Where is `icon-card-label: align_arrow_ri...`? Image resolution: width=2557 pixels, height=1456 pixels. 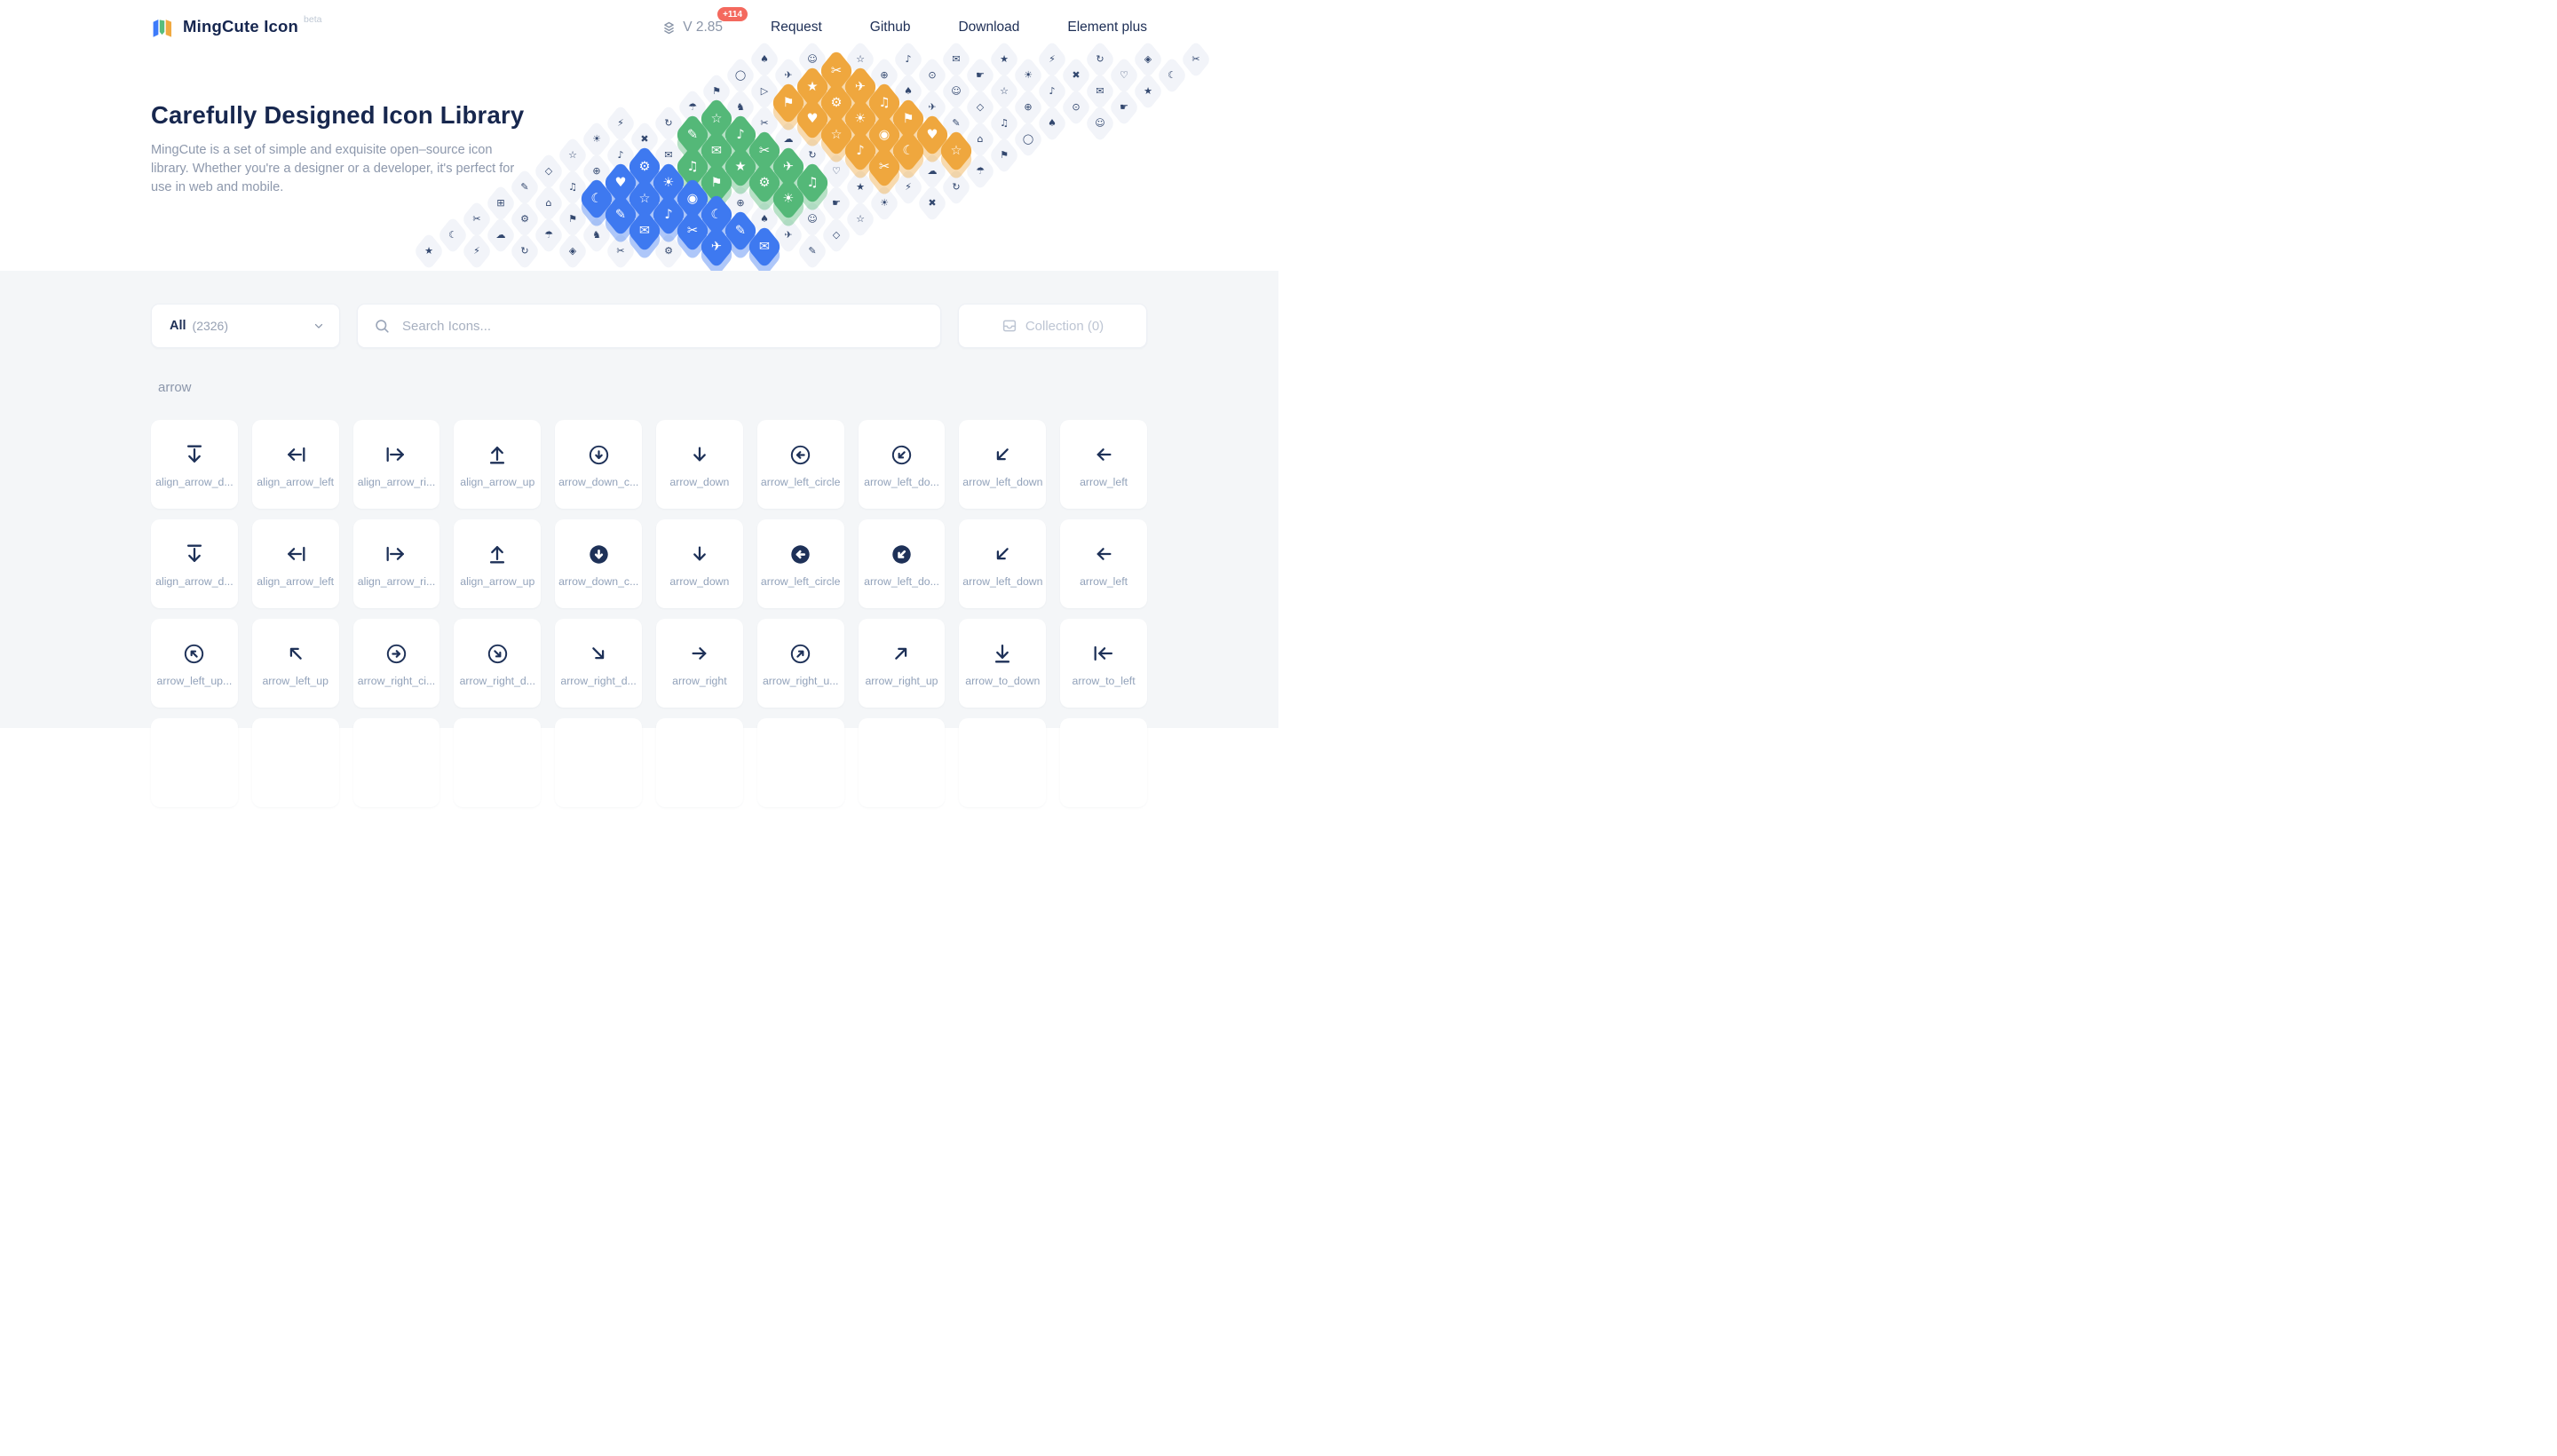
icon-card-label: align_arrow_ri... is located at coordinates (396, 482).